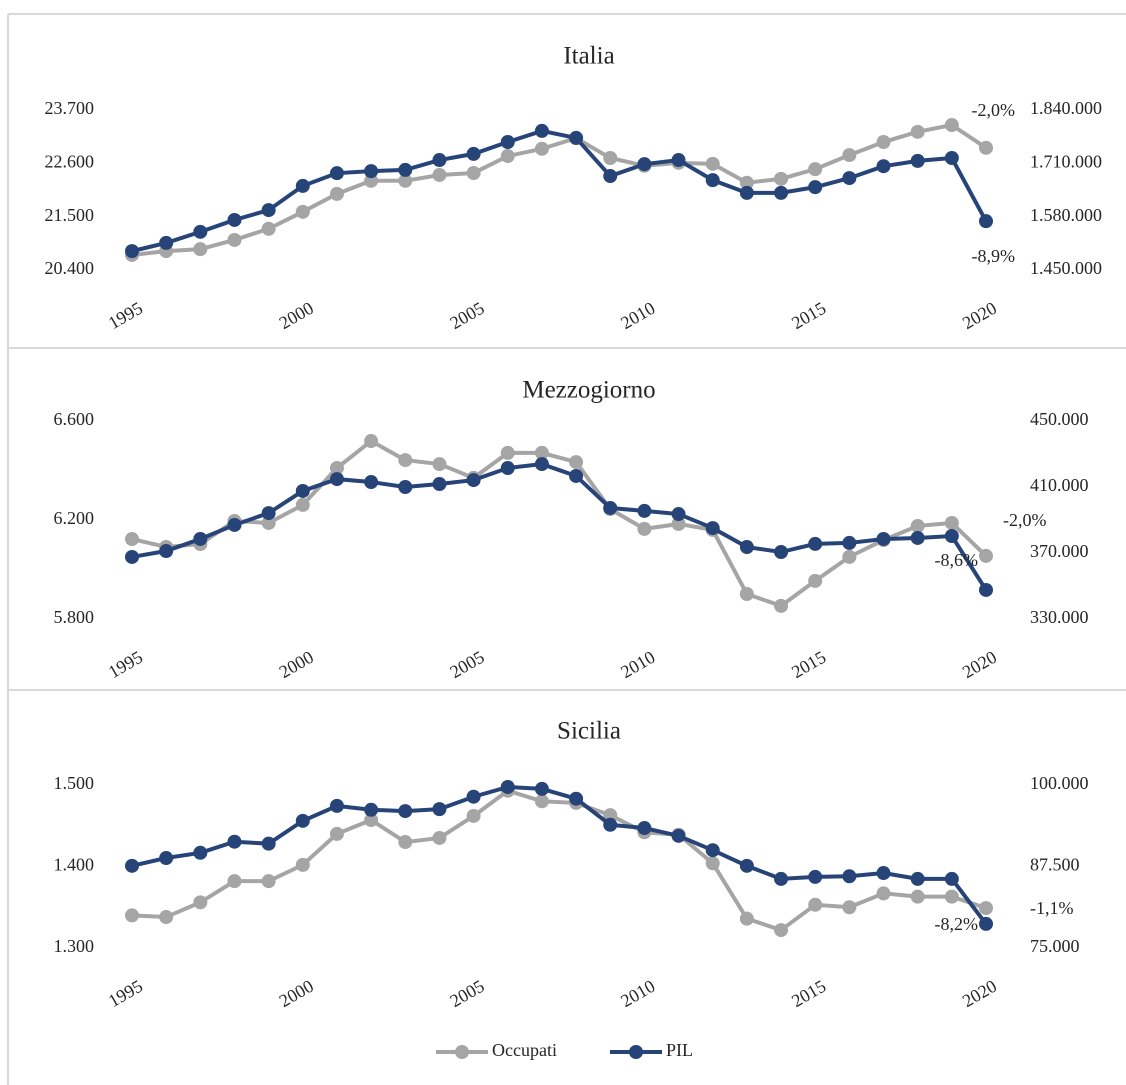  I want to click on annotation: -8,6%, so click(957, 560).